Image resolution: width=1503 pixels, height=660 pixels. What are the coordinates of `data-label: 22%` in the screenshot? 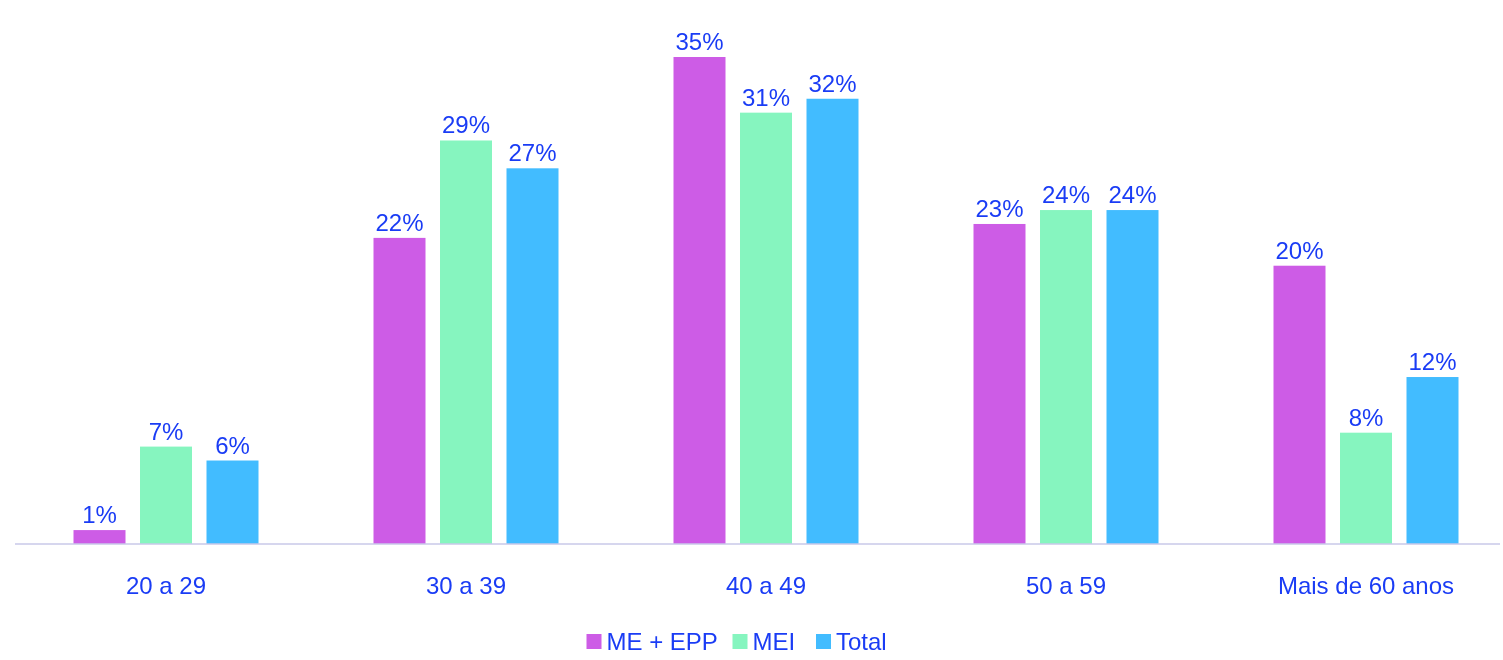 It's located at (399, 222).